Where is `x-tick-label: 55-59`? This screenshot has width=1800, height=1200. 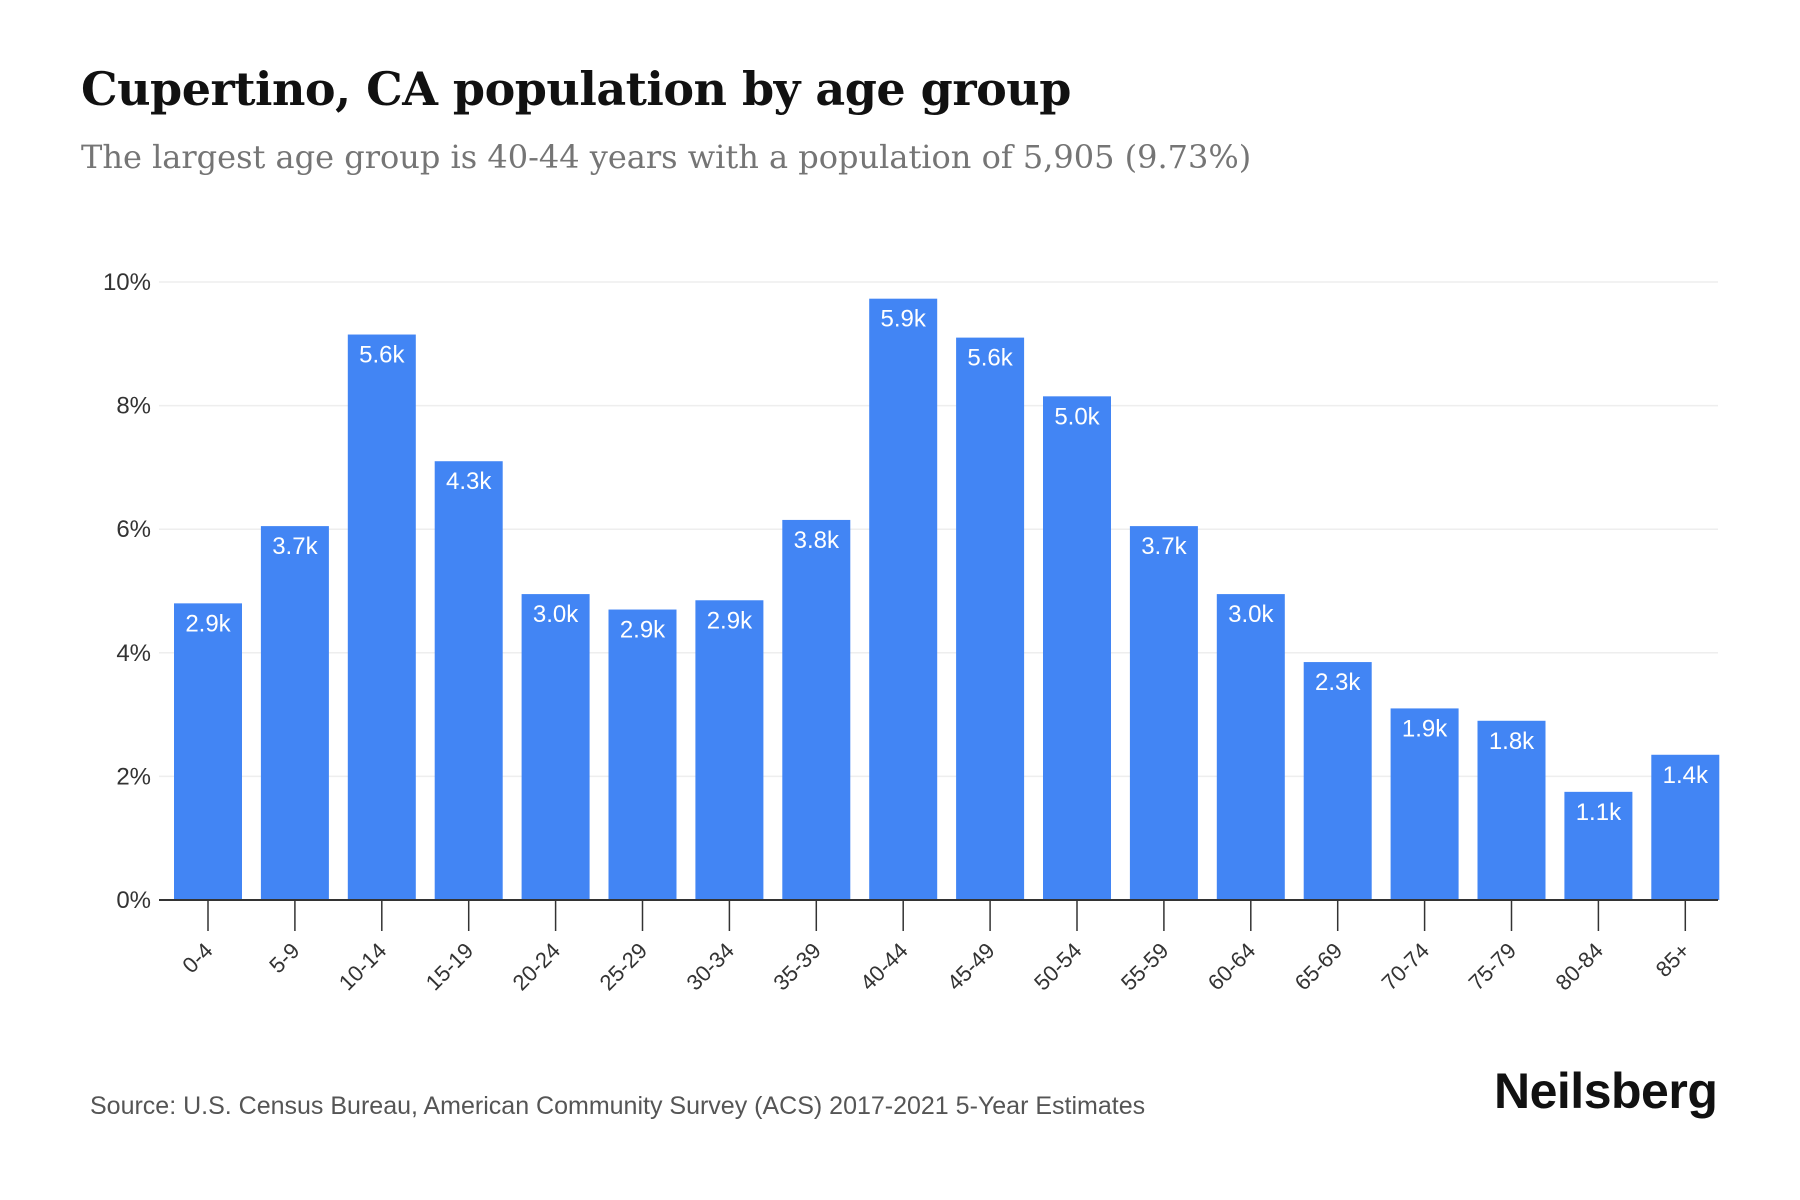 x-tick-label: 55-59 is located at coordinates (1144, 966).